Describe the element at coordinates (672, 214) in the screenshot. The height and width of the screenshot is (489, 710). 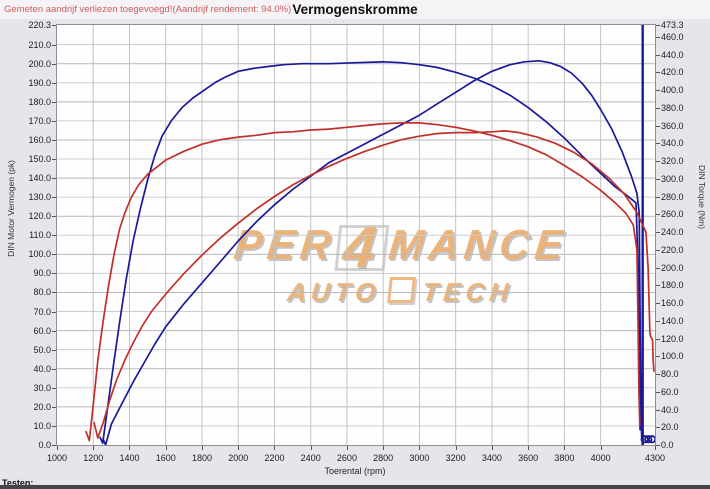
I see `y-right-tick-label: 260.0` at that location.